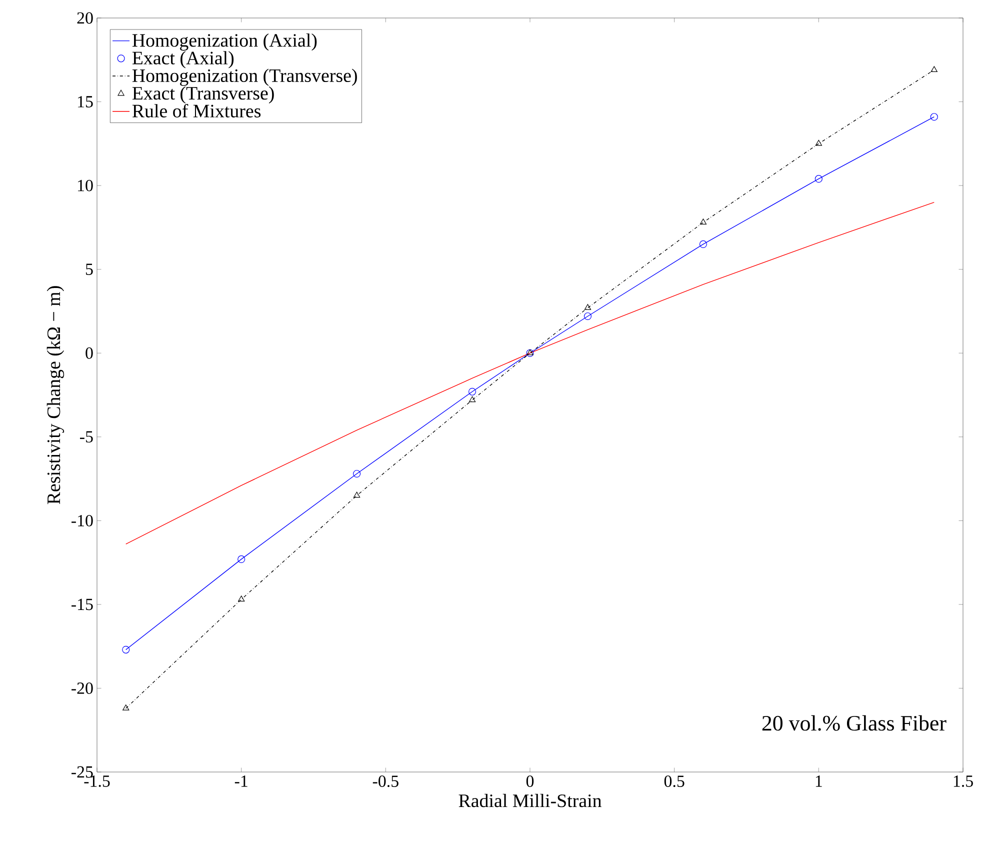  Describe the element at coordinates (819, 781) in the screenshot. I see `x-tick-label: 1` at that location.